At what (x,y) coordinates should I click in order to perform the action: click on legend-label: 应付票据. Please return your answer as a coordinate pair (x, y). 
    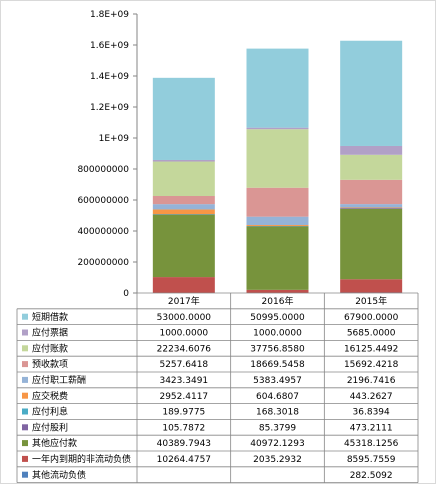
    Looking at the image, I should click on (50, 333).